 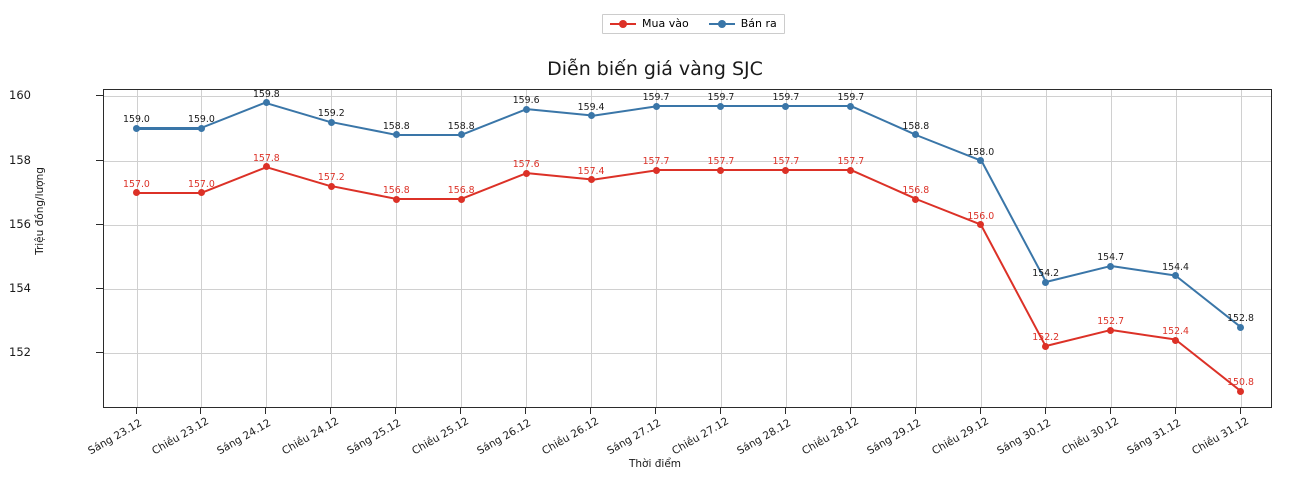 What do you see at coordinates (1240, 383) in the screenshot?
I see `data-point-label: 150.8` at bounding box center [1240, 383].